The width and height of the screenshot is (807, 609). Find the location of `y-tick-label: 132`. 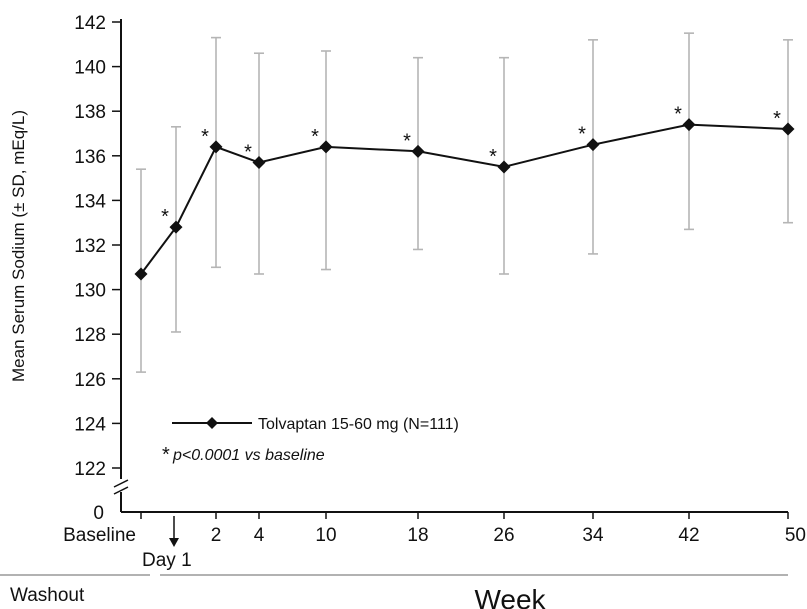

y-tick-label: 132 is located at coordinates (90, 246).